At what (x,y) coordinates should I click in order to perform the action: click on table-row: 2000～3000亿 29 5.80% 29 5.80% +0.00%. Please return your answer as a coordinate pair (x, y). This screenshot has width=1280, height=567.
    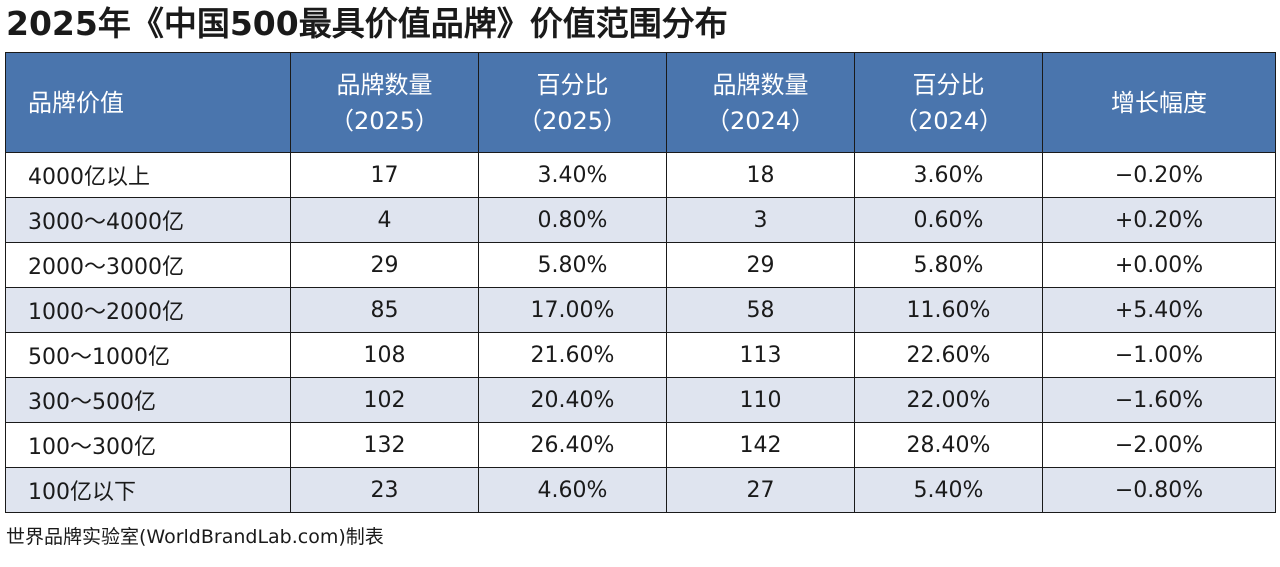
    Looking at the image, I should click on (640, 265).